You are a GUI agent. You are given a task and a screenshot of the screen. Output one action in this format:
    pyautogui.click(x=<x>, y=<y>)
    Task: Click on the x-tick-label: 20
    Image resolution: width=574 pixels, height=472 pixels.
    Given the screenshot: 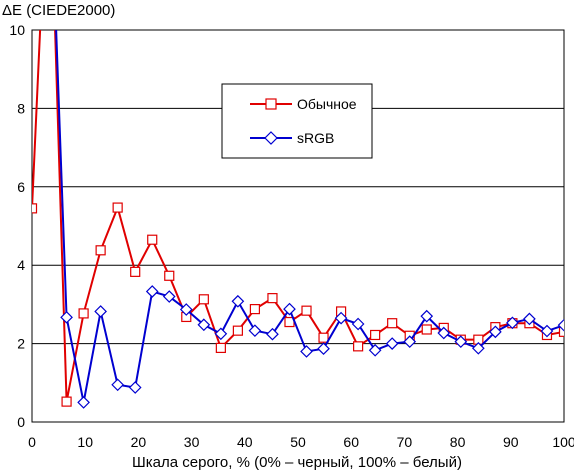 What is the action you would take?
    pyautogui.click(x=139, y=442)
    